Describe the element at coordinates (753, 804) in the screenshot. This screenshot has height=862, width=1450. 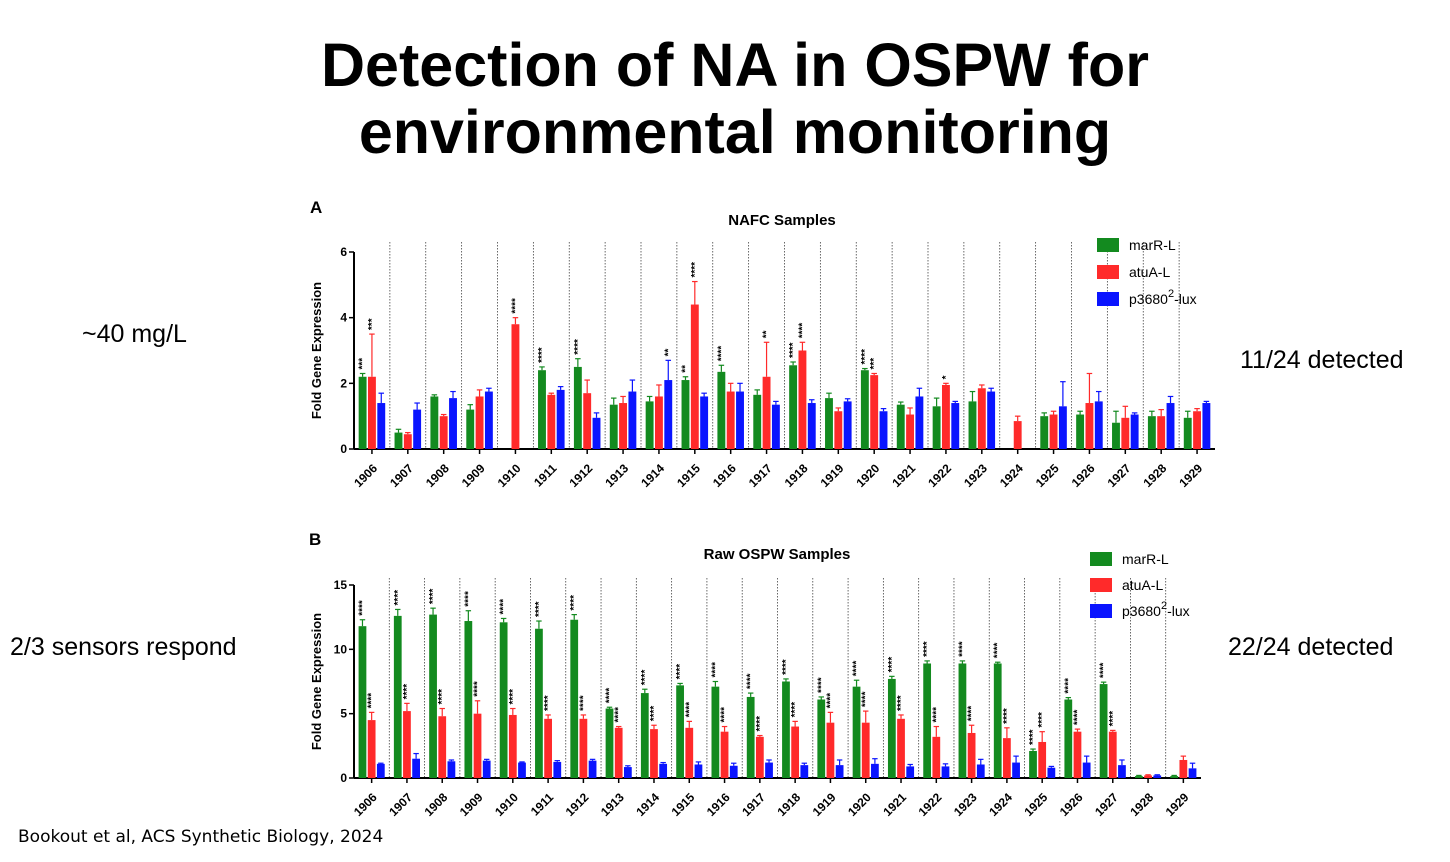
I see `x-tick-label: 1917` at that location.